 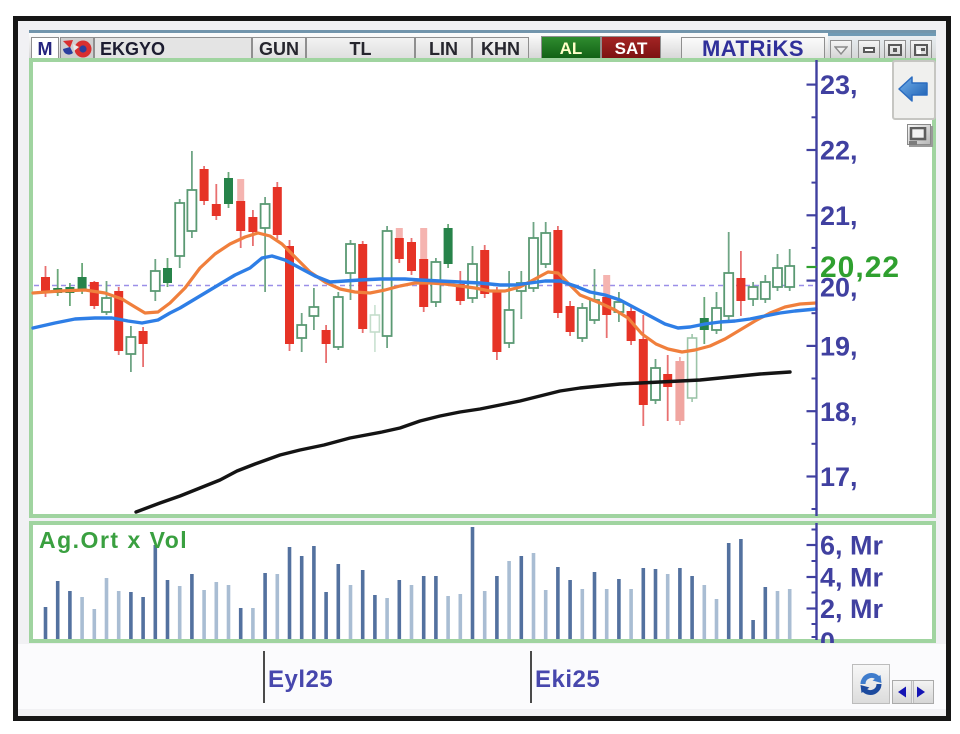 What do you see at coordinates (839, 347) in the screenshot?
I see `svg-text: 19,` at bounding box center [839, 347].